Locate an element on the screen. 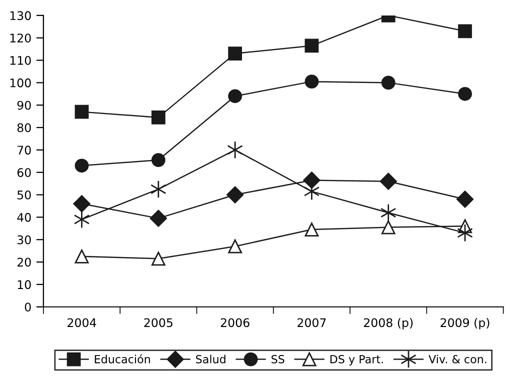 The image size is (511, 386). x-tick-label: 2007 is located at coordinates (312, 323).